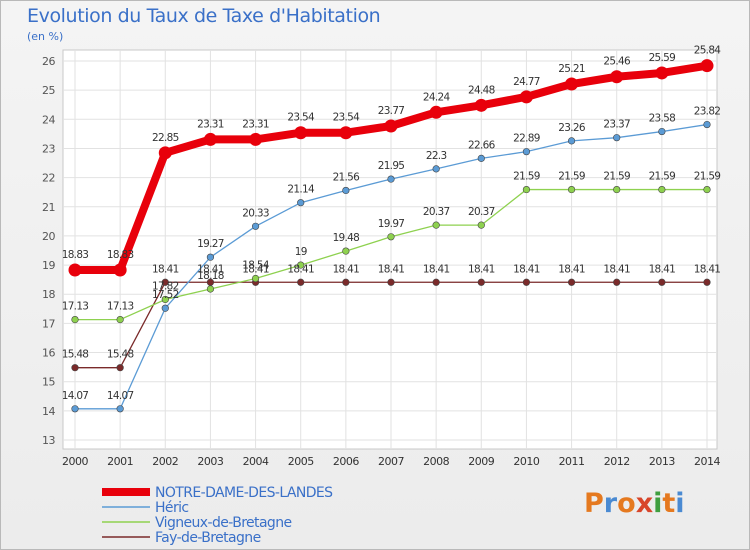 The image size is (750, 550). I want to click on data-label: 18.18, so click(210, 276).